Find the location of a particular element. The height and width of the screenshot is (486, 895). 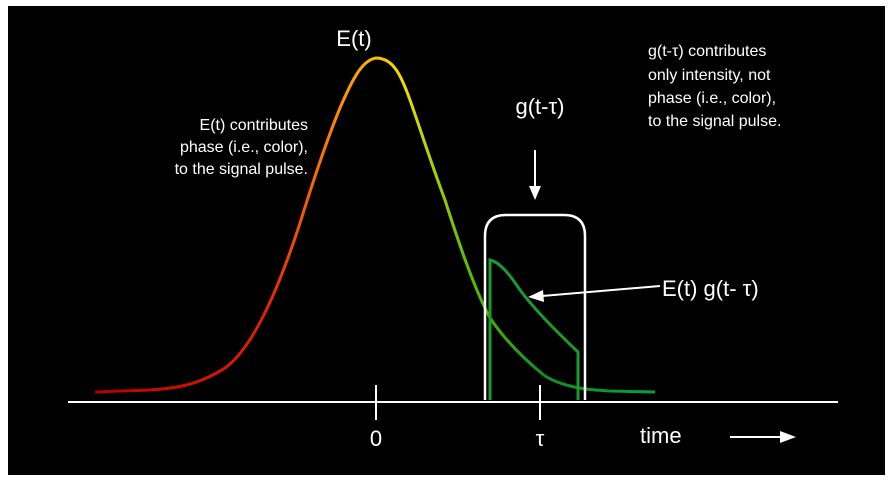

gate-box is located at coordinates (535, 306).